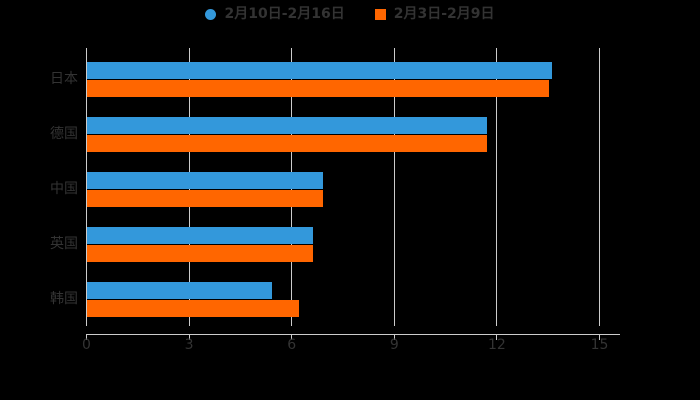 Image resolution: width=700 pixels, height=400 pixels. I want to click on x-tick-label: 0, so click(86, 345).